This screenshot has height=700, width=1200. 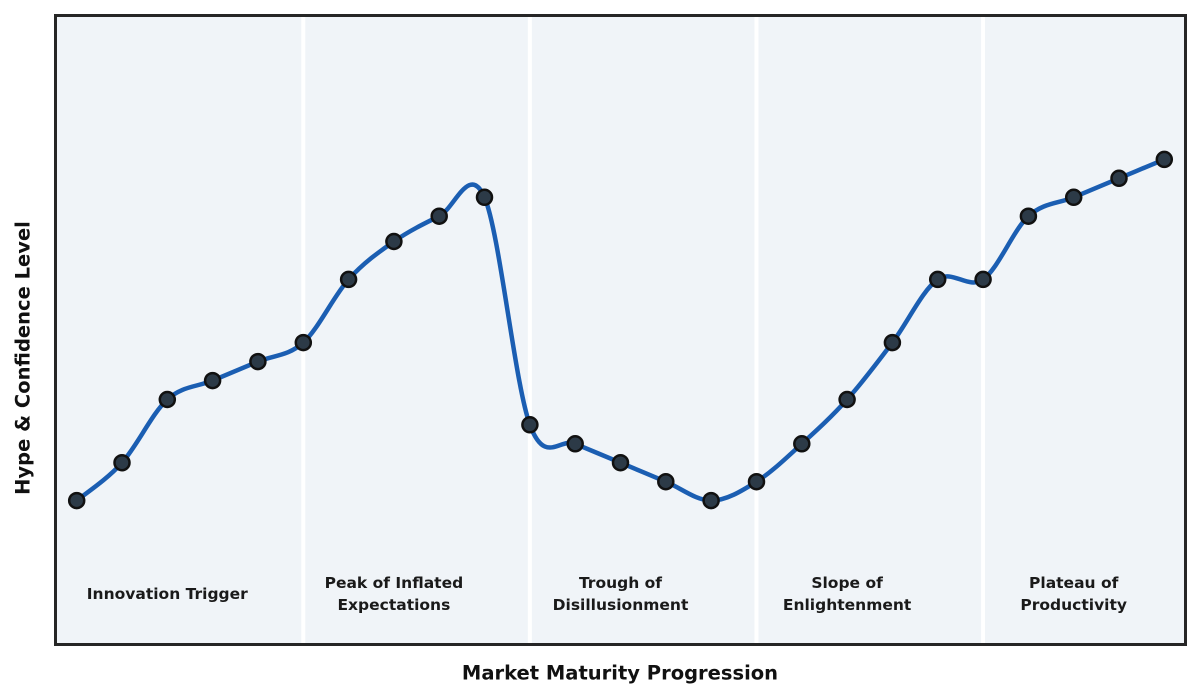 What do you see at coordinates (621, 594) in the screenshot?
I see `phase-label: Trough of Disillusionment` at bounding box center [621, 594].